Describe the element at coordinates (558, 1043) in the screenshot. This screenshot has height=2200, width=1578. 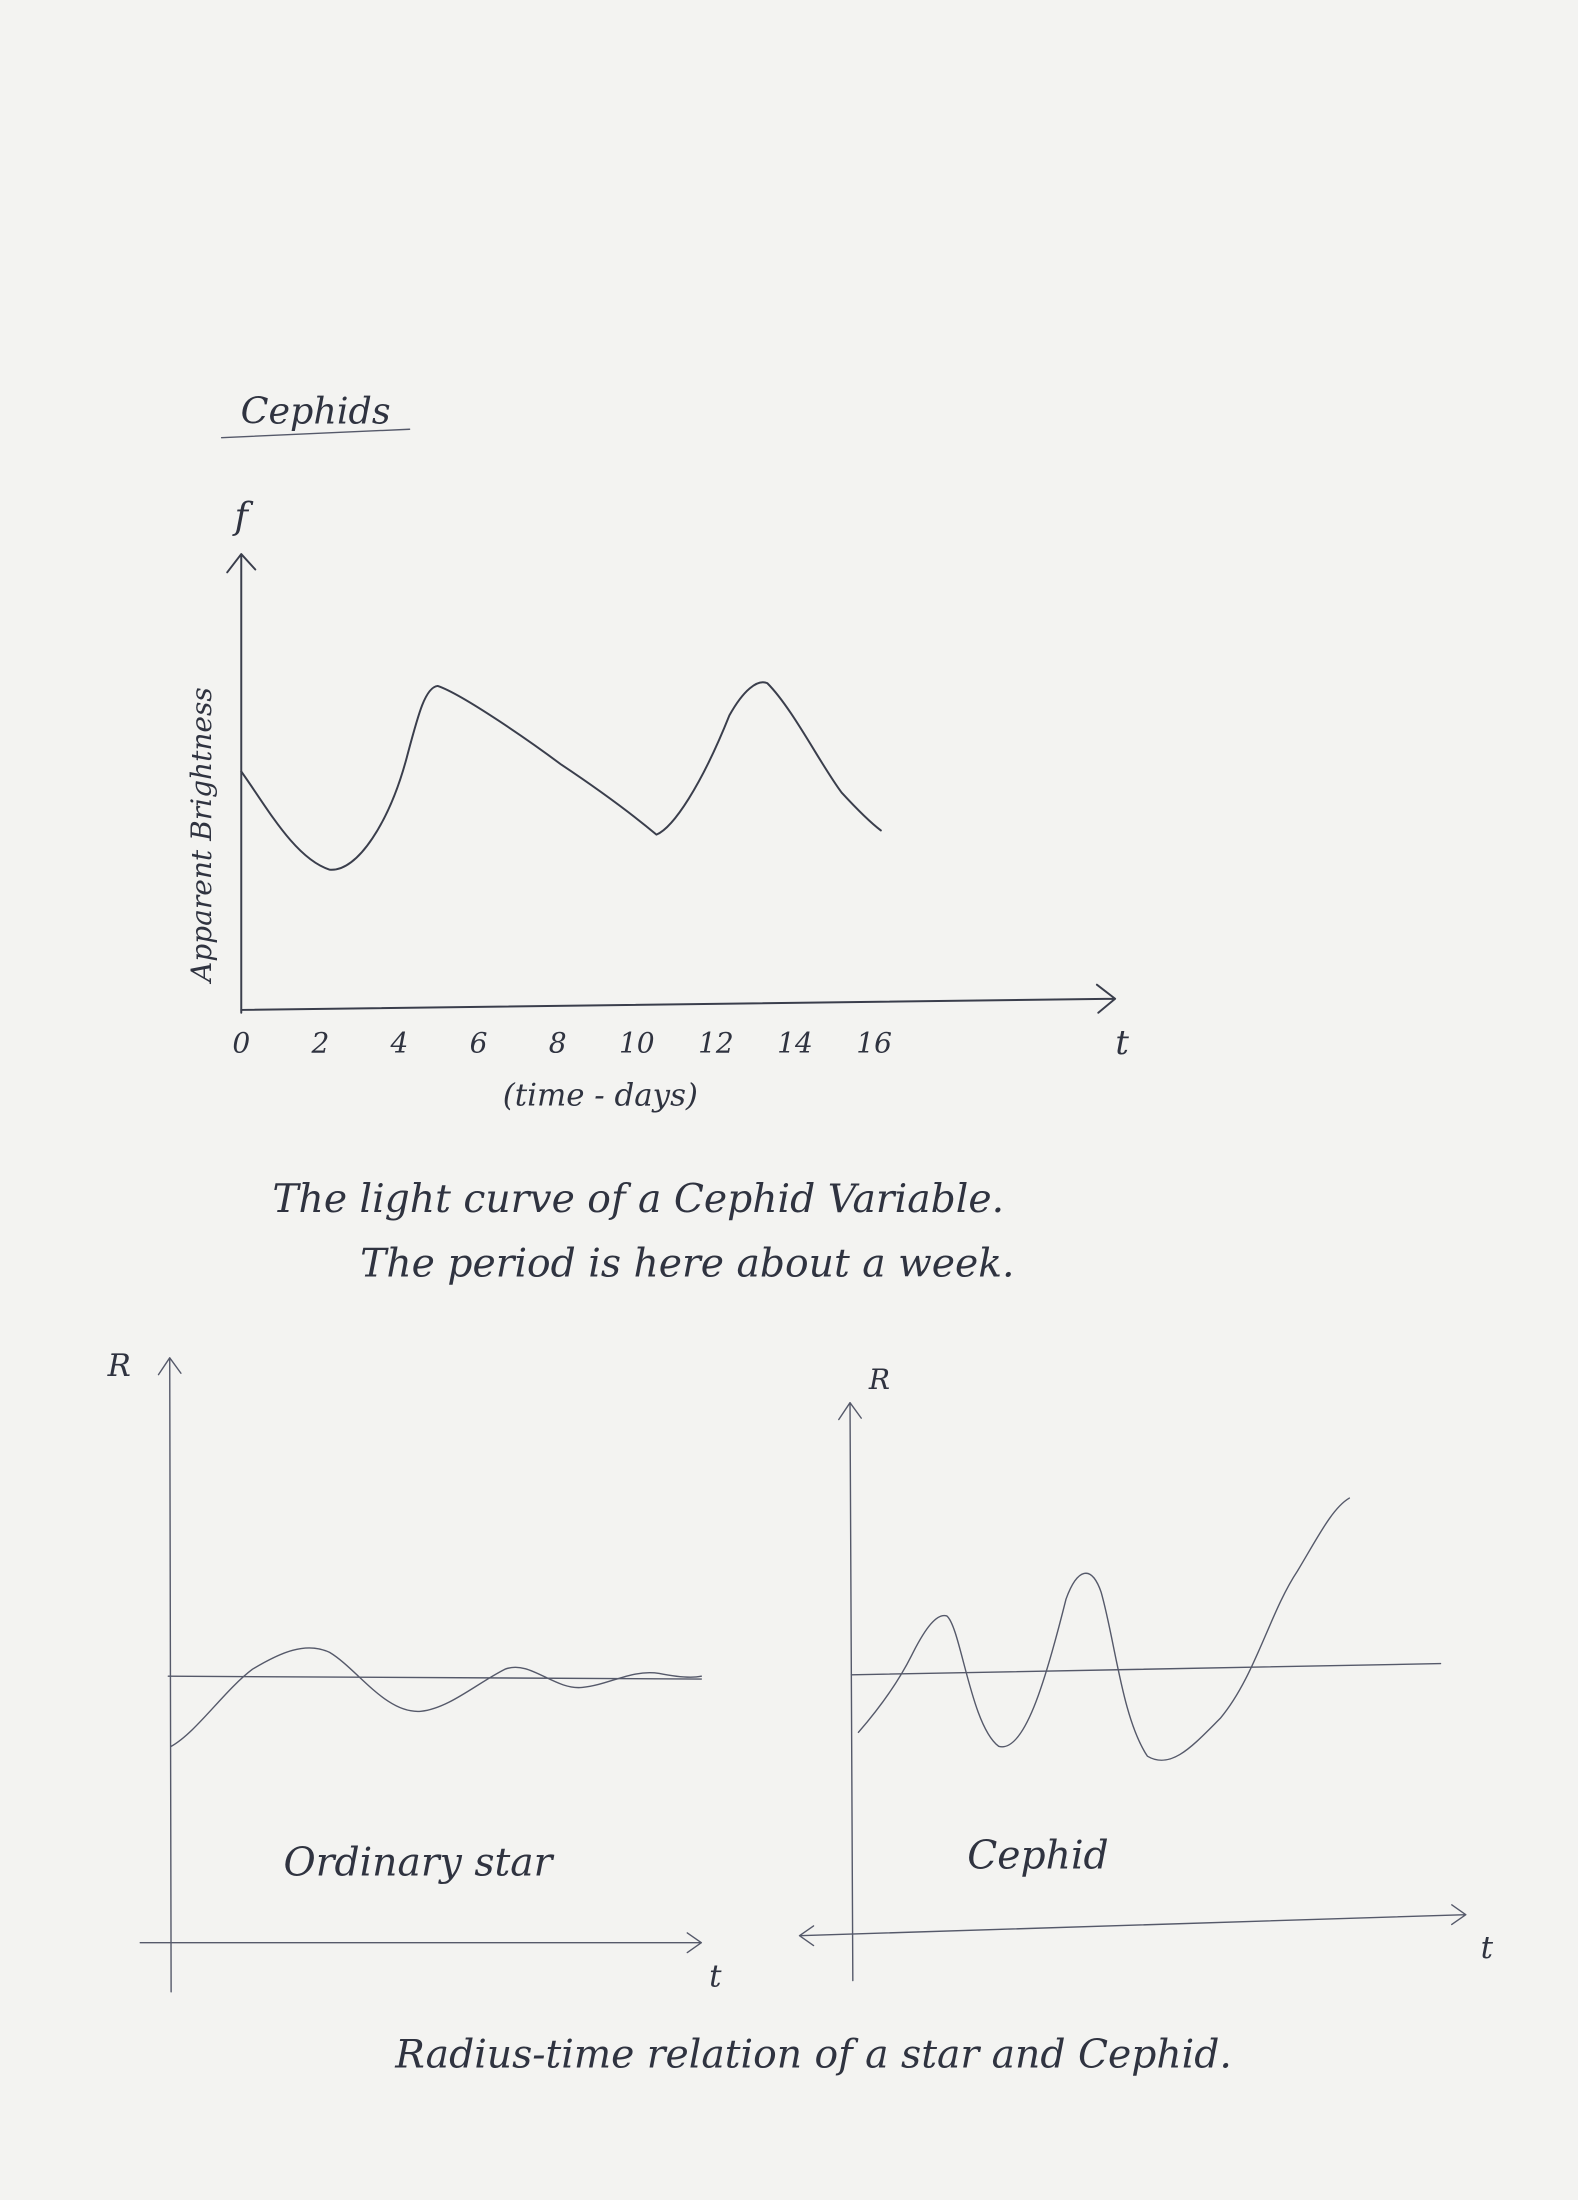
I see `x-tick-label: 8` at that location.